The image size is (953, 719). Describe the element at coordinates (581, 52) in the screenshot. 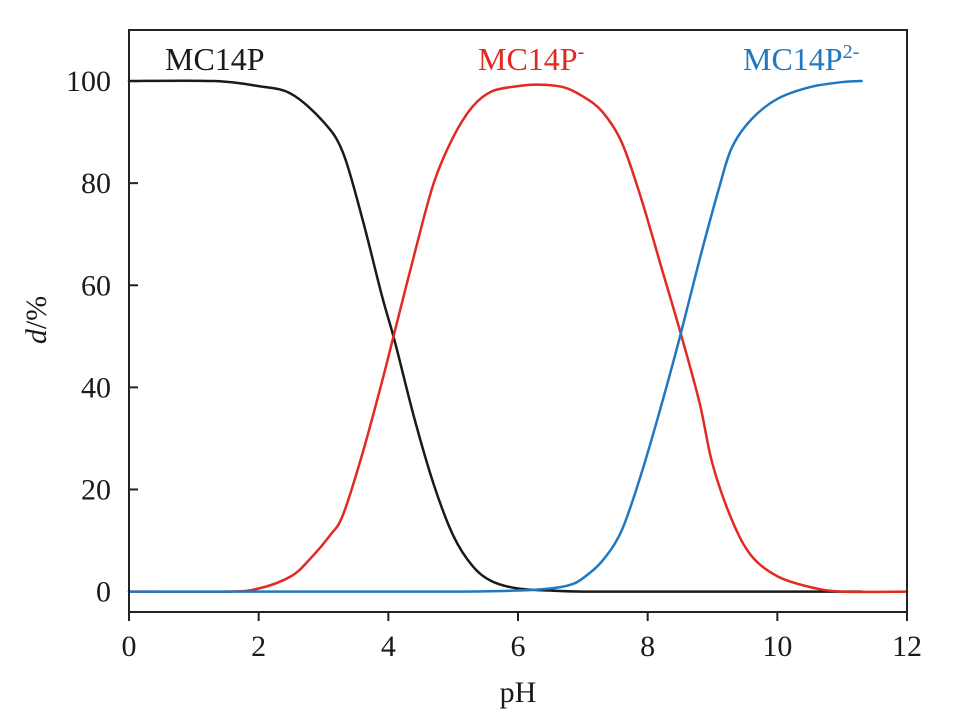

I see `series-label-superscript: -` at that location.